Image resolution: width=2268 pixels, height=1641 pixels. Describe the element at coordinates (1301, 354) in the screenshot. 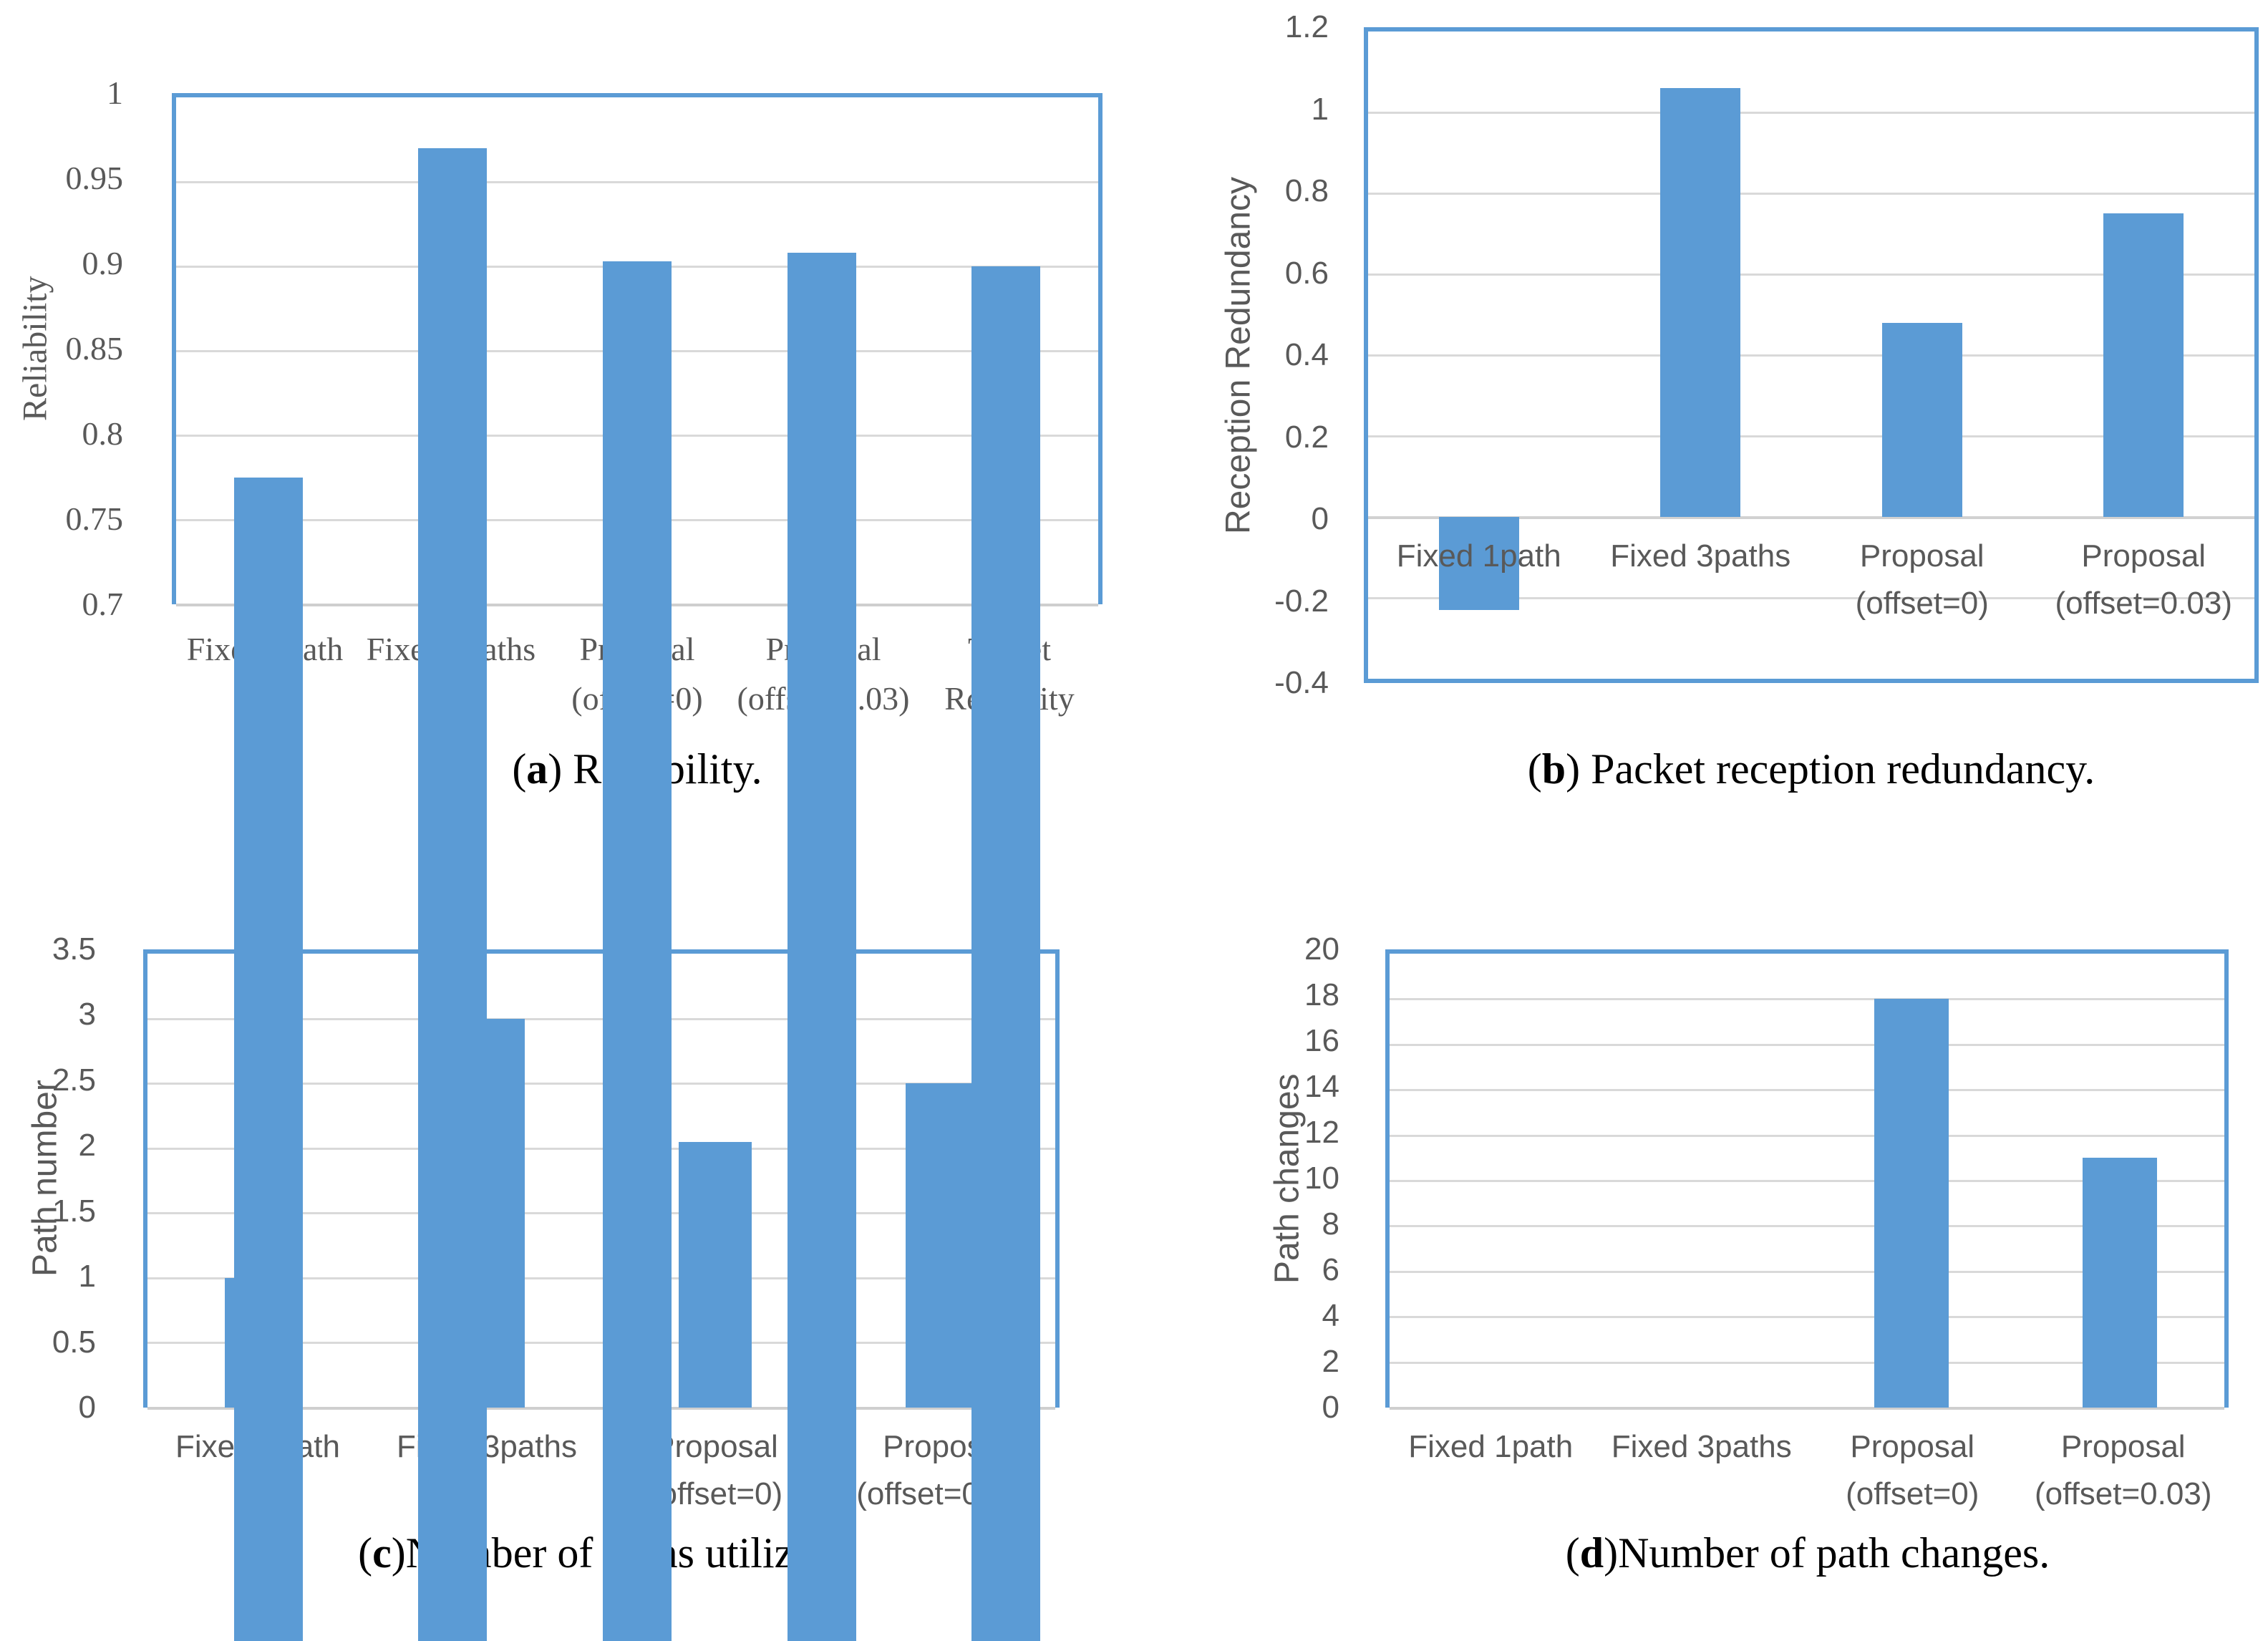

I see `y-axis-tick-labels: 1.2 1 0.8 0.6 0.4 0.2 0 -0.2 -0.4` at that location.